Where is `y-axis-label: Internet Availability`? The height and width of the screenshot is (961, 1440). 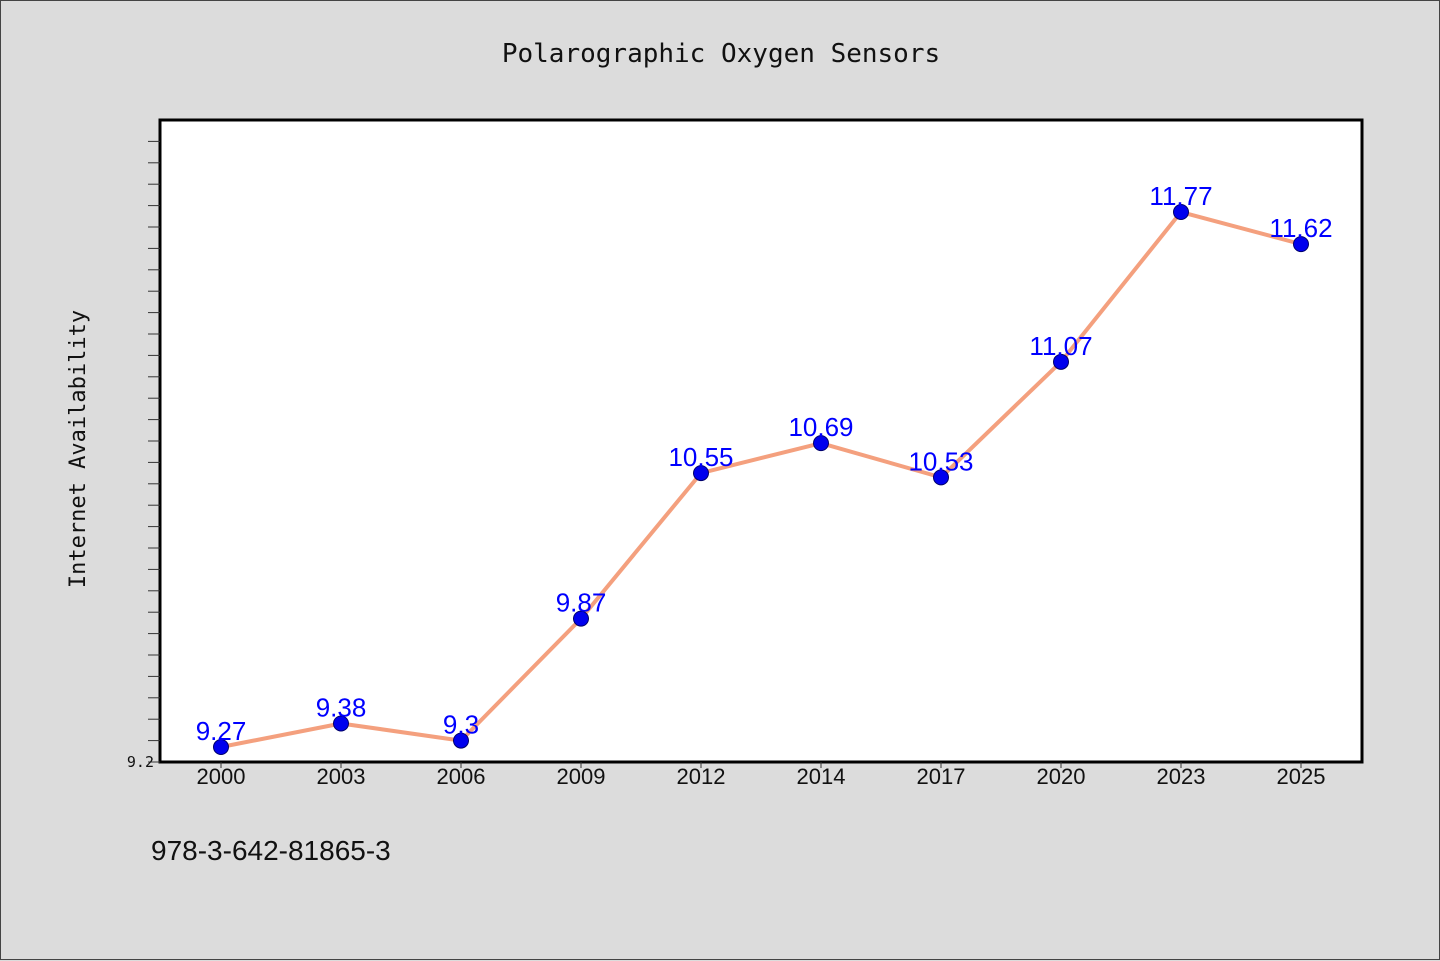 y-axis-label: Internet Availability is located at coordinates (78, 449).